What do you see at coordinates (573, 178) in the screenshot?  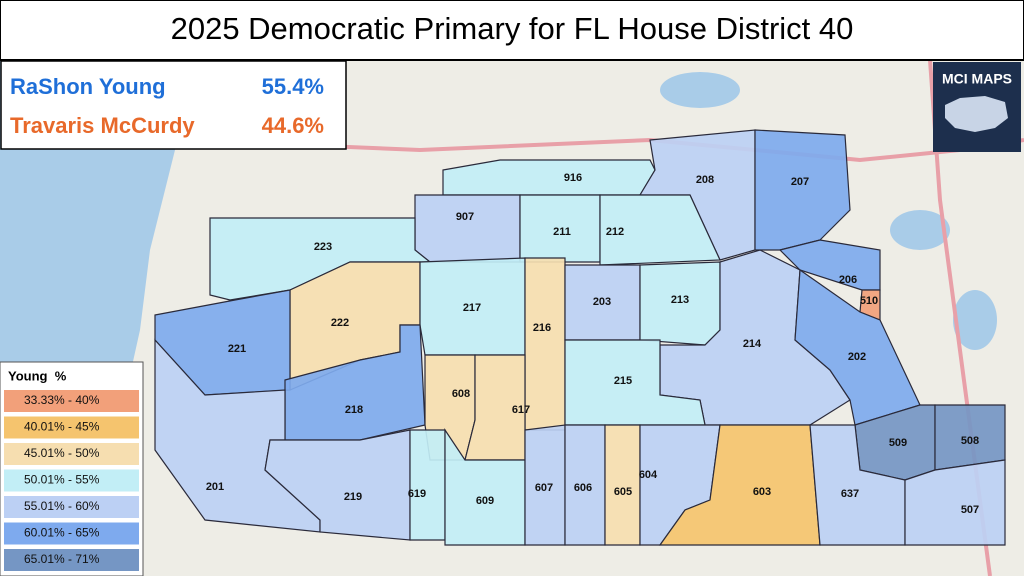 I see `precinct-label: 916` at bounding box center [573, 178].